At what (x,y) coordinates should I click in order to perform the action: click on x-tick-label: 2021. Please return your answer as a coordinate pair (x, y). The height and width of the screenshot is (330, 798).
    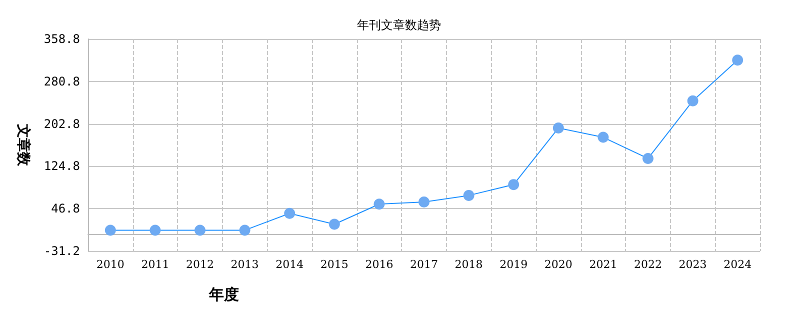
    Looking at the image, I should click on (603, 264).